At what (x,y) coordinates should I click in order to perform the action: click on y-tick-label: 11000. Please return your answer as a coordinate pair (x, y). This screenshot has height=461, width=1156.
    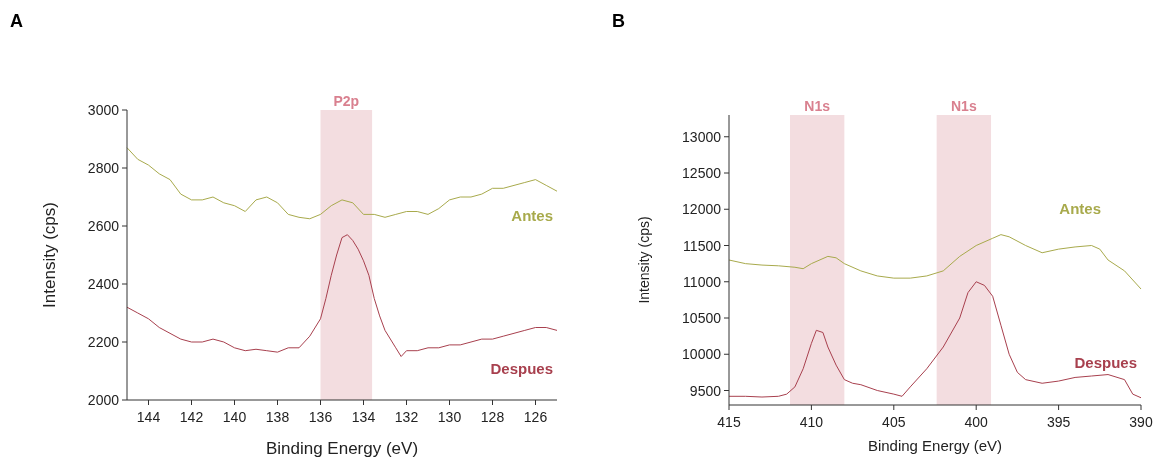
    Looking at the image, I should click on (702, 281).